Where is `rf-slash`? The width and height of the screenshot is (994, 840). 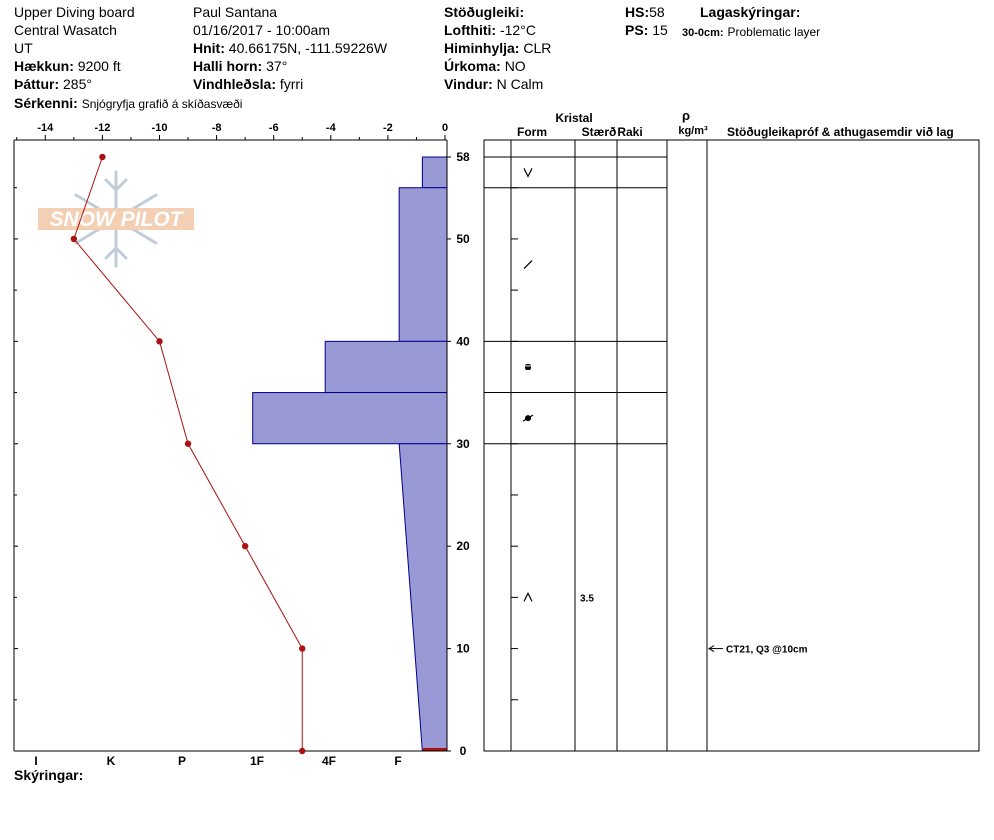
rf-slash is located at coordinates (528, 418).